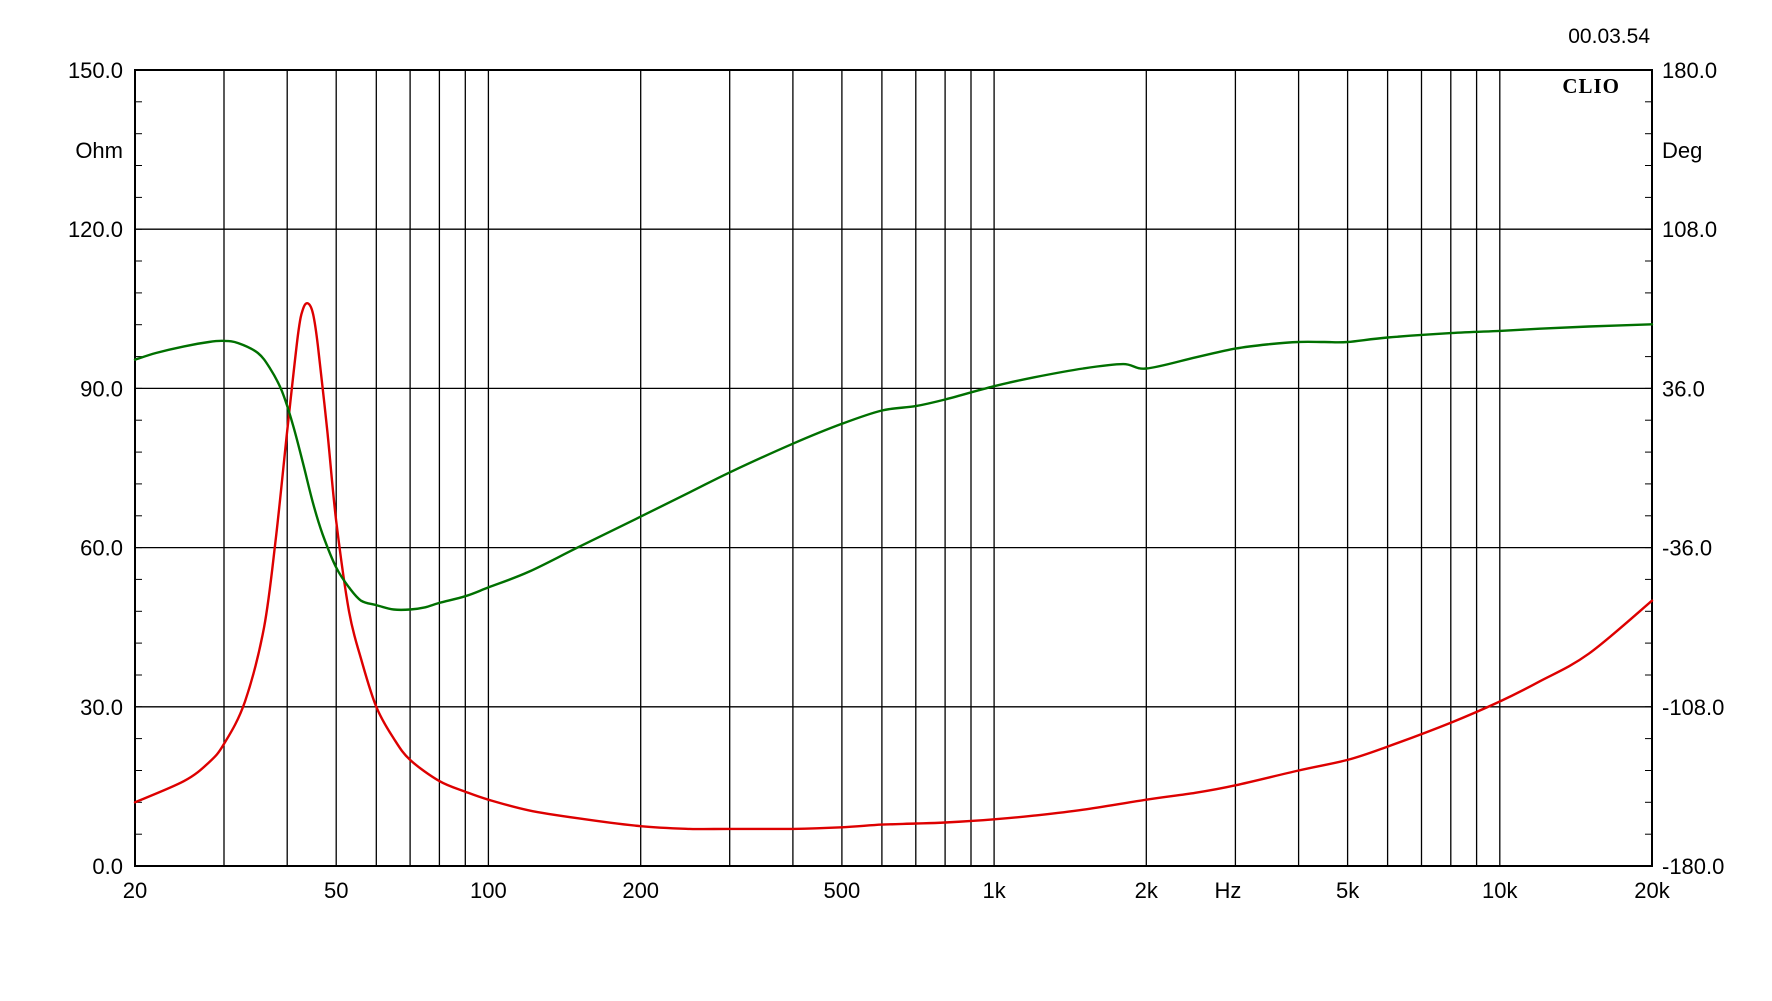 This screenshot has width=1772, height=1001. I want to click on right-y-tick-label: -36.0, so click(1687, 548).